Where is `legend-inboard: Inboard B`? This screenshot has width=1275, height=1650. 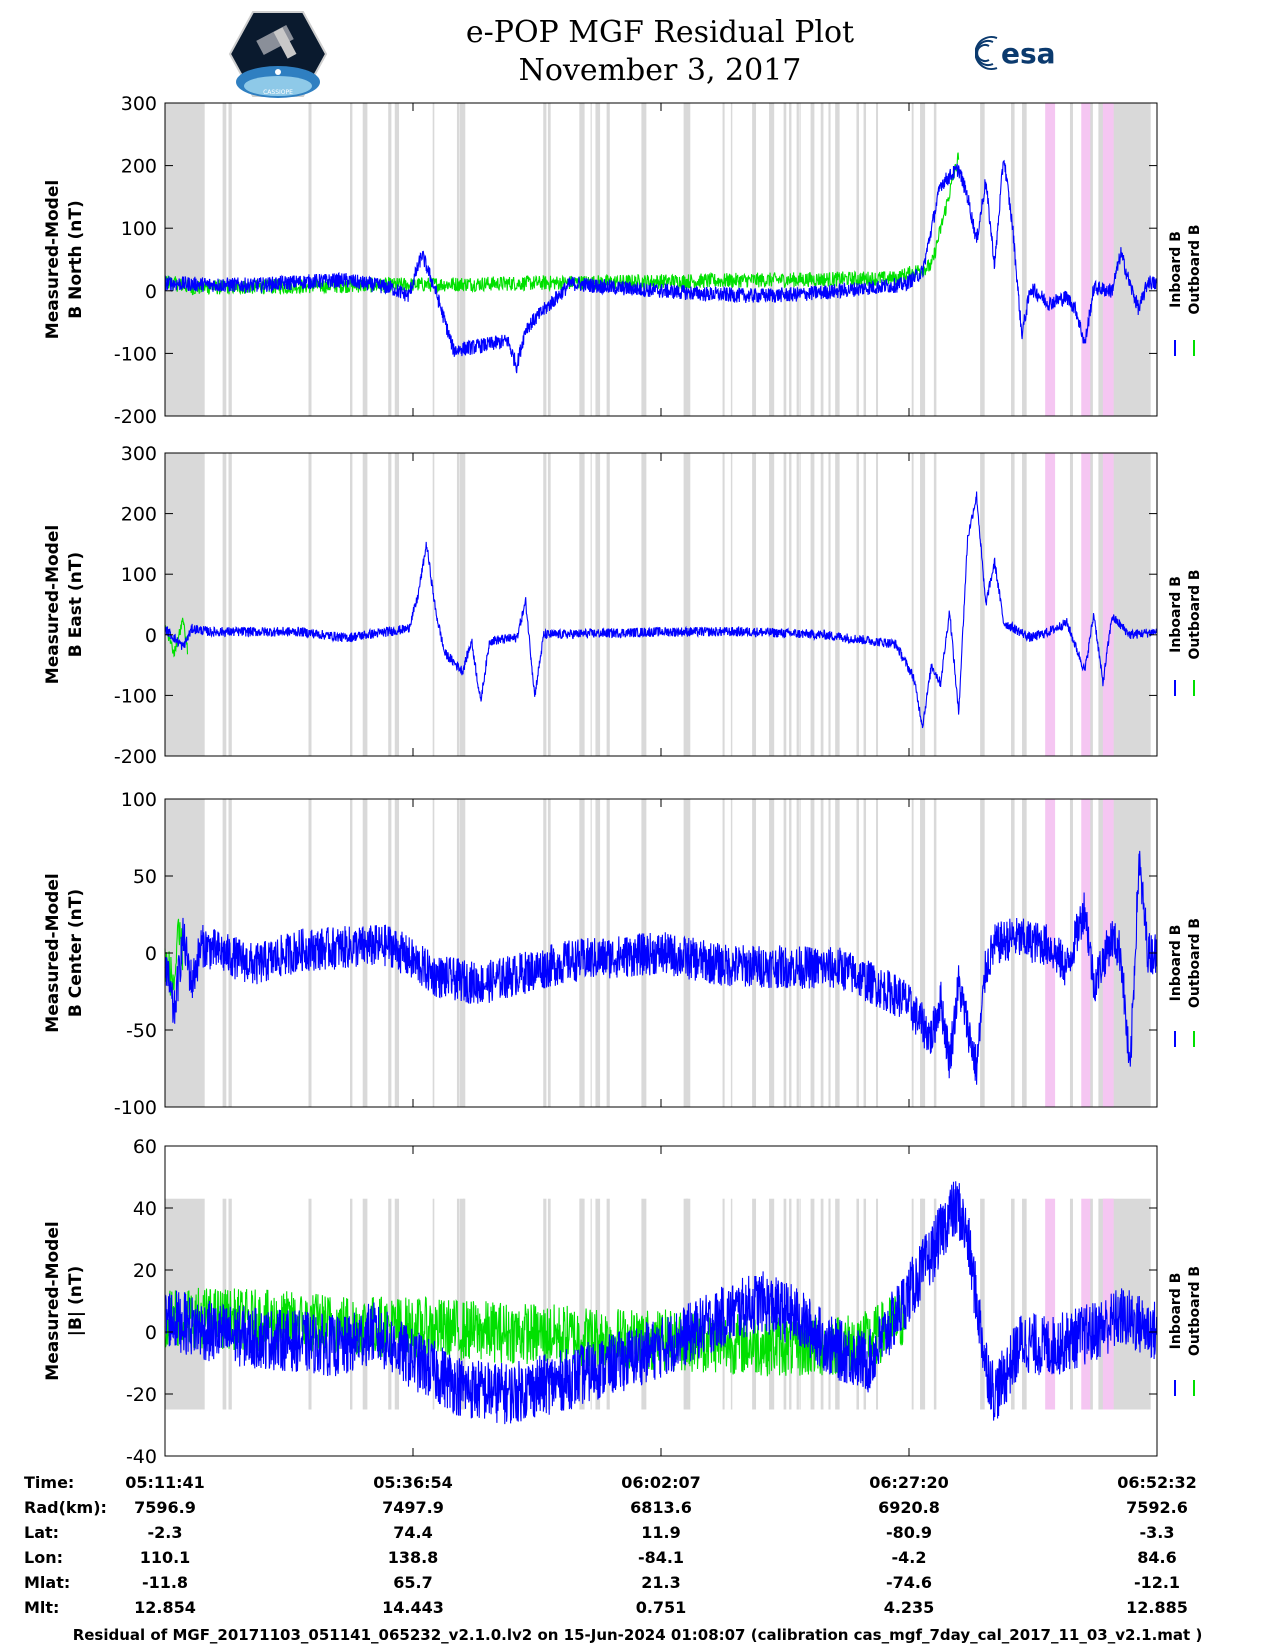
legend-inboard: Inboard B is located at coordinates (1176, 963).